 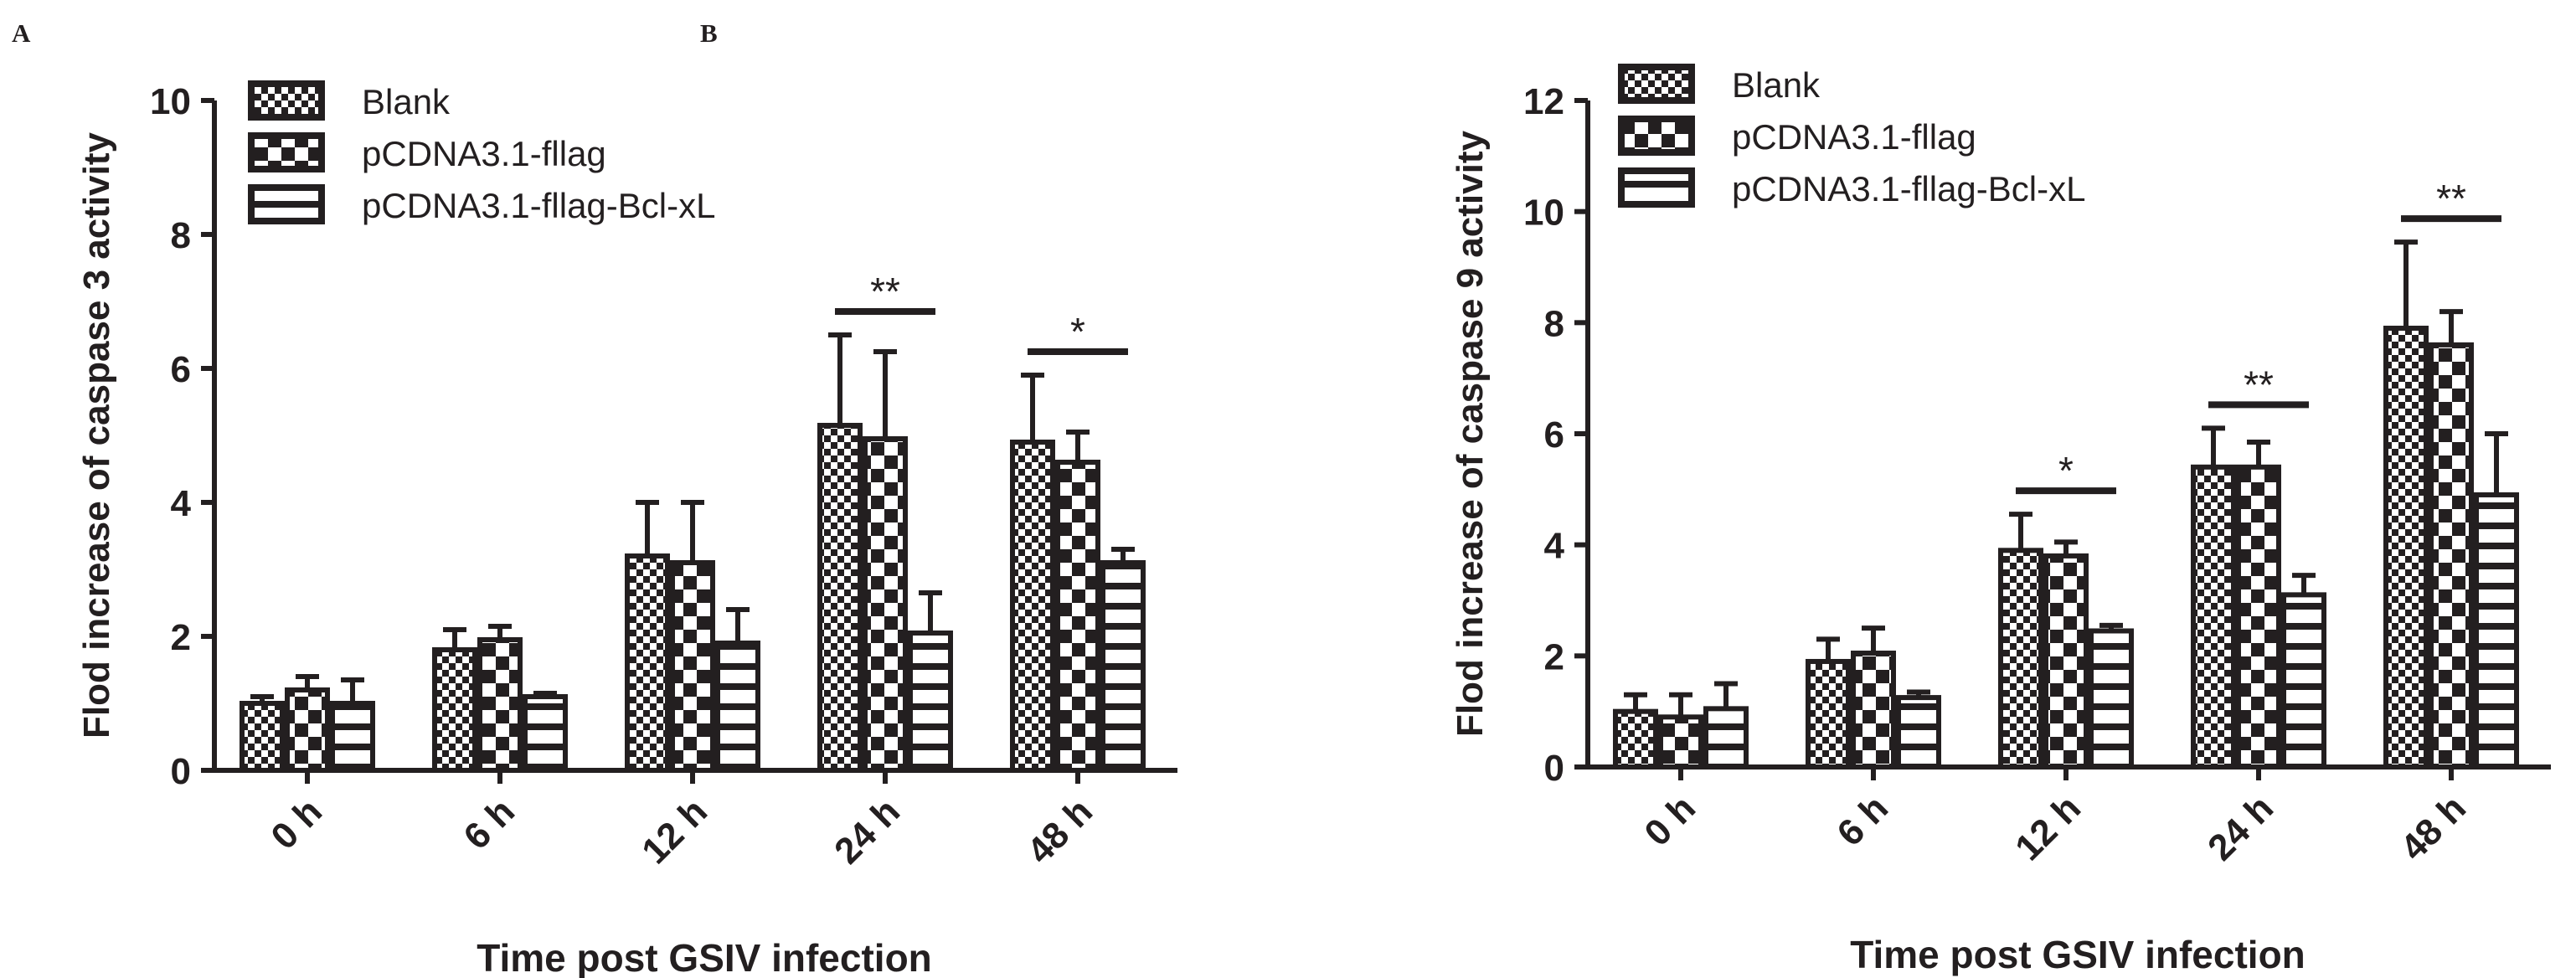 What do you see at coordinates (1470, 434) in the screenshot?
I see `y-axis-title: Flod increase of caspase 9 activity` at bounding box center [1470, 434].